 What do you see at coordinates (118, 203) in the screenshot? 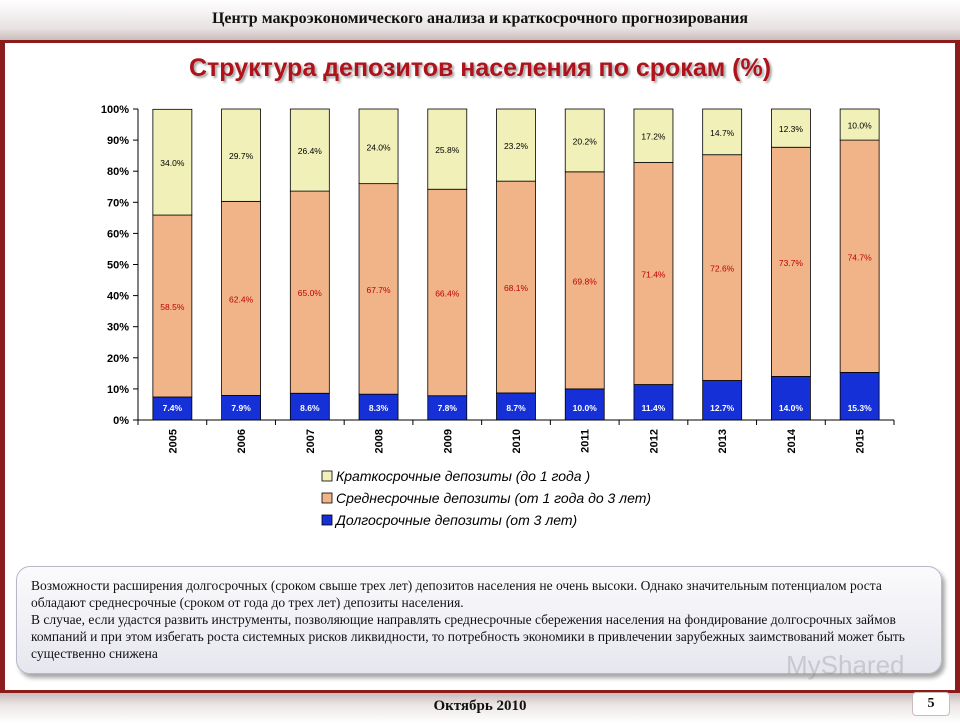
I see `y-tick-label: 70%` at bounding box center [118, 203].